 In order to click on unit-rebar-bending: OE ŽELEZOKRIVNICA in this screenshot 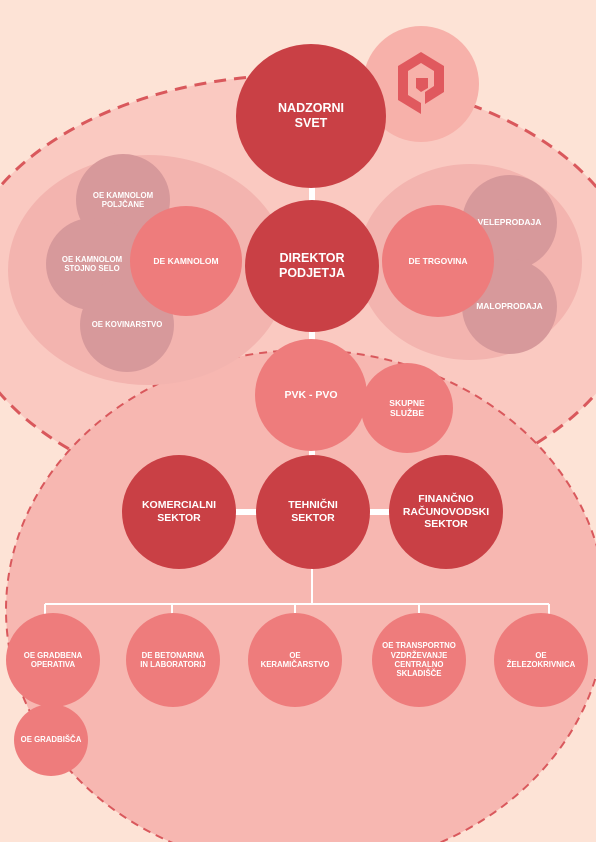, I will do `click(541, 660)`.